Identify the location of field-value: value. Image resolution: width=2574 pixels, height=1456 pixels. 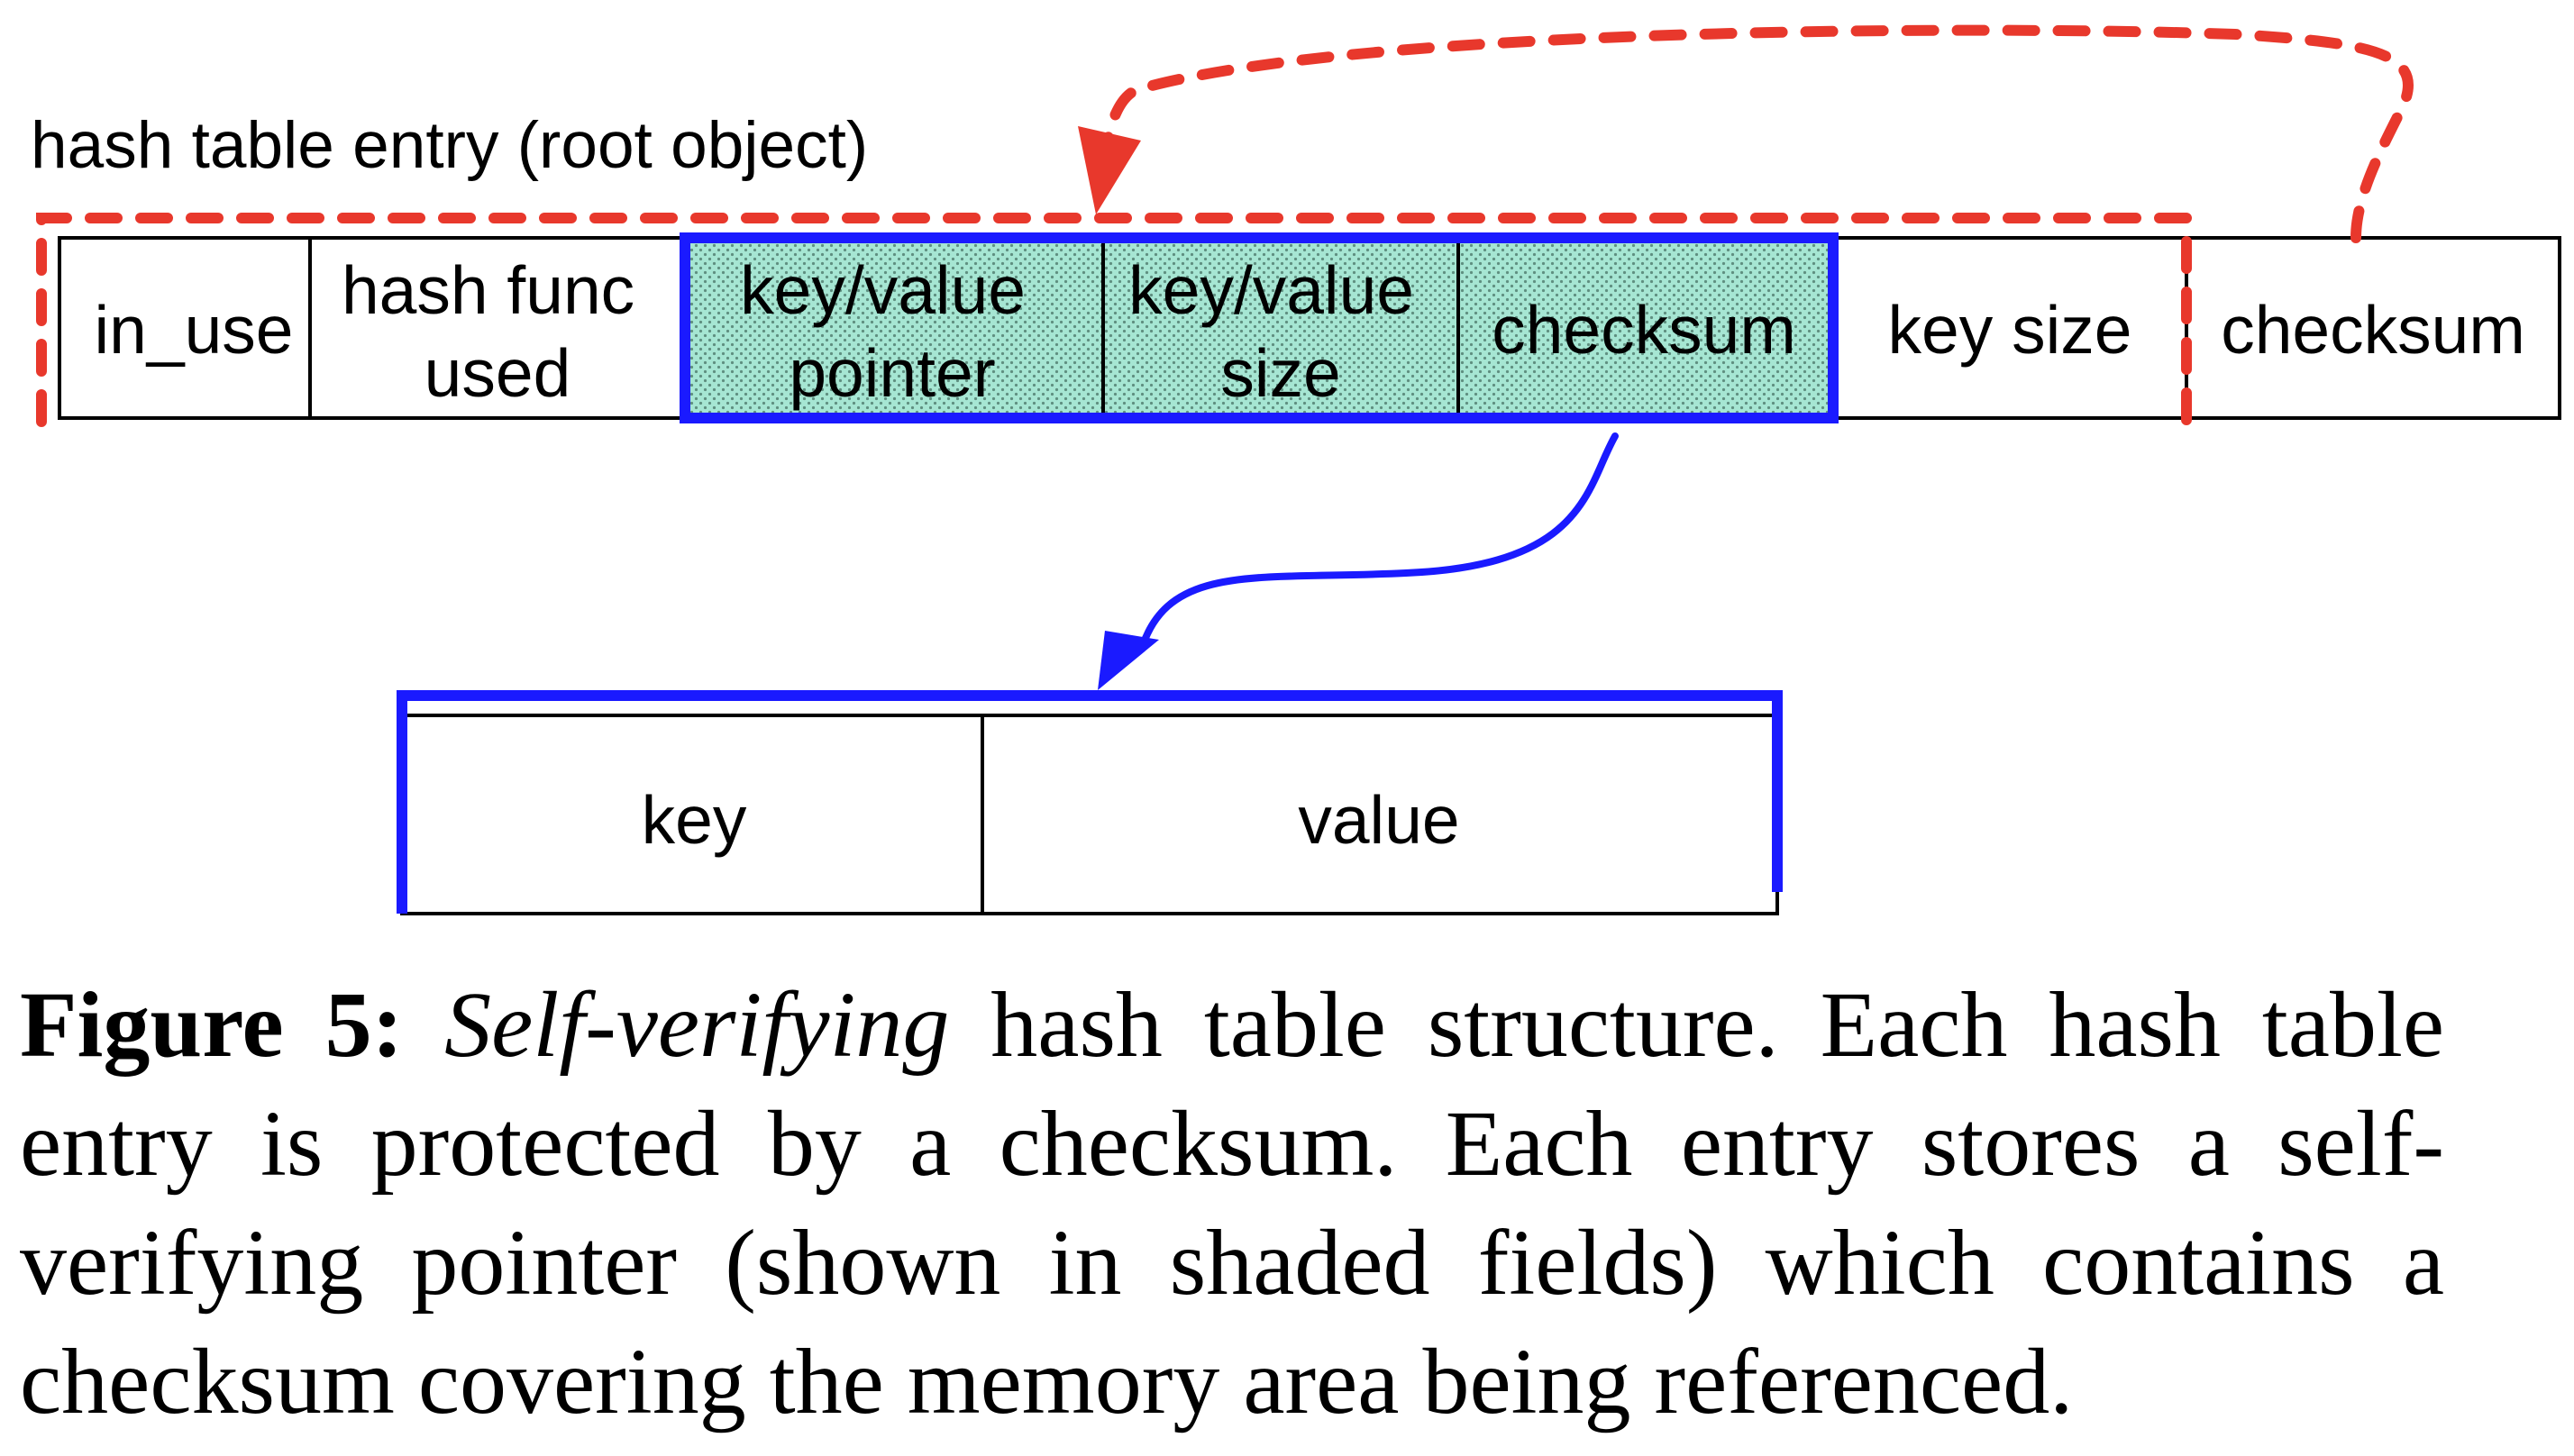
(1378, 820).